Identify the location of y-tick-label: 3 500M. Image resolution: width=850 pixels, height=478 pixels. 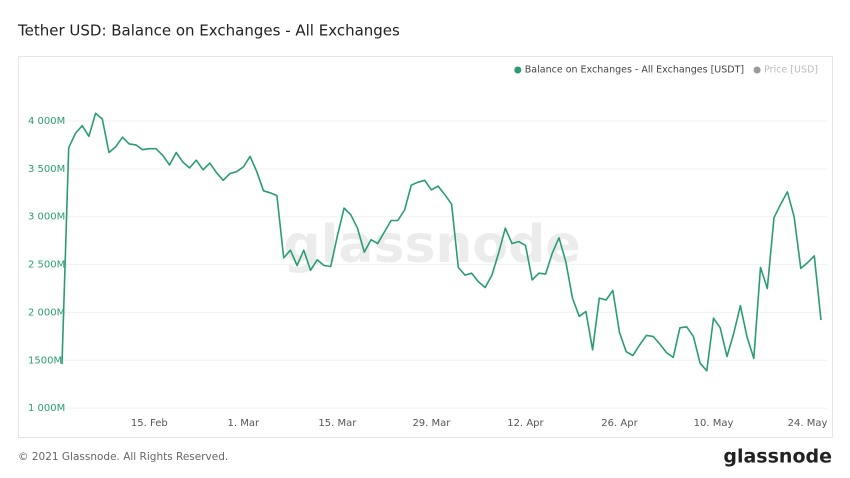
(46, 169).